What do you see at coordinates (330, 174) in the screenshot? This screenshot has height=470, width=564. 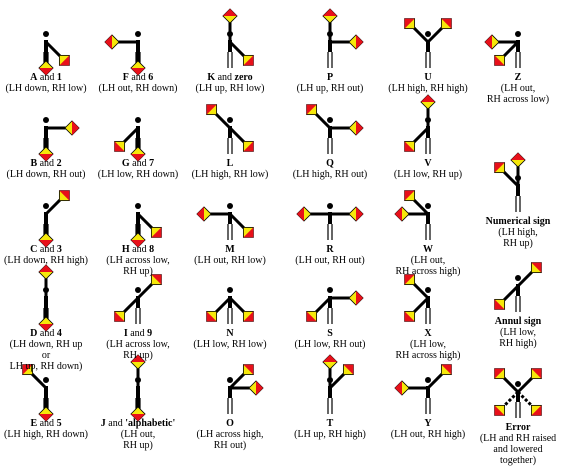 I see `sign-description: (LH high, RH out)` at bounding box center [330, 174].